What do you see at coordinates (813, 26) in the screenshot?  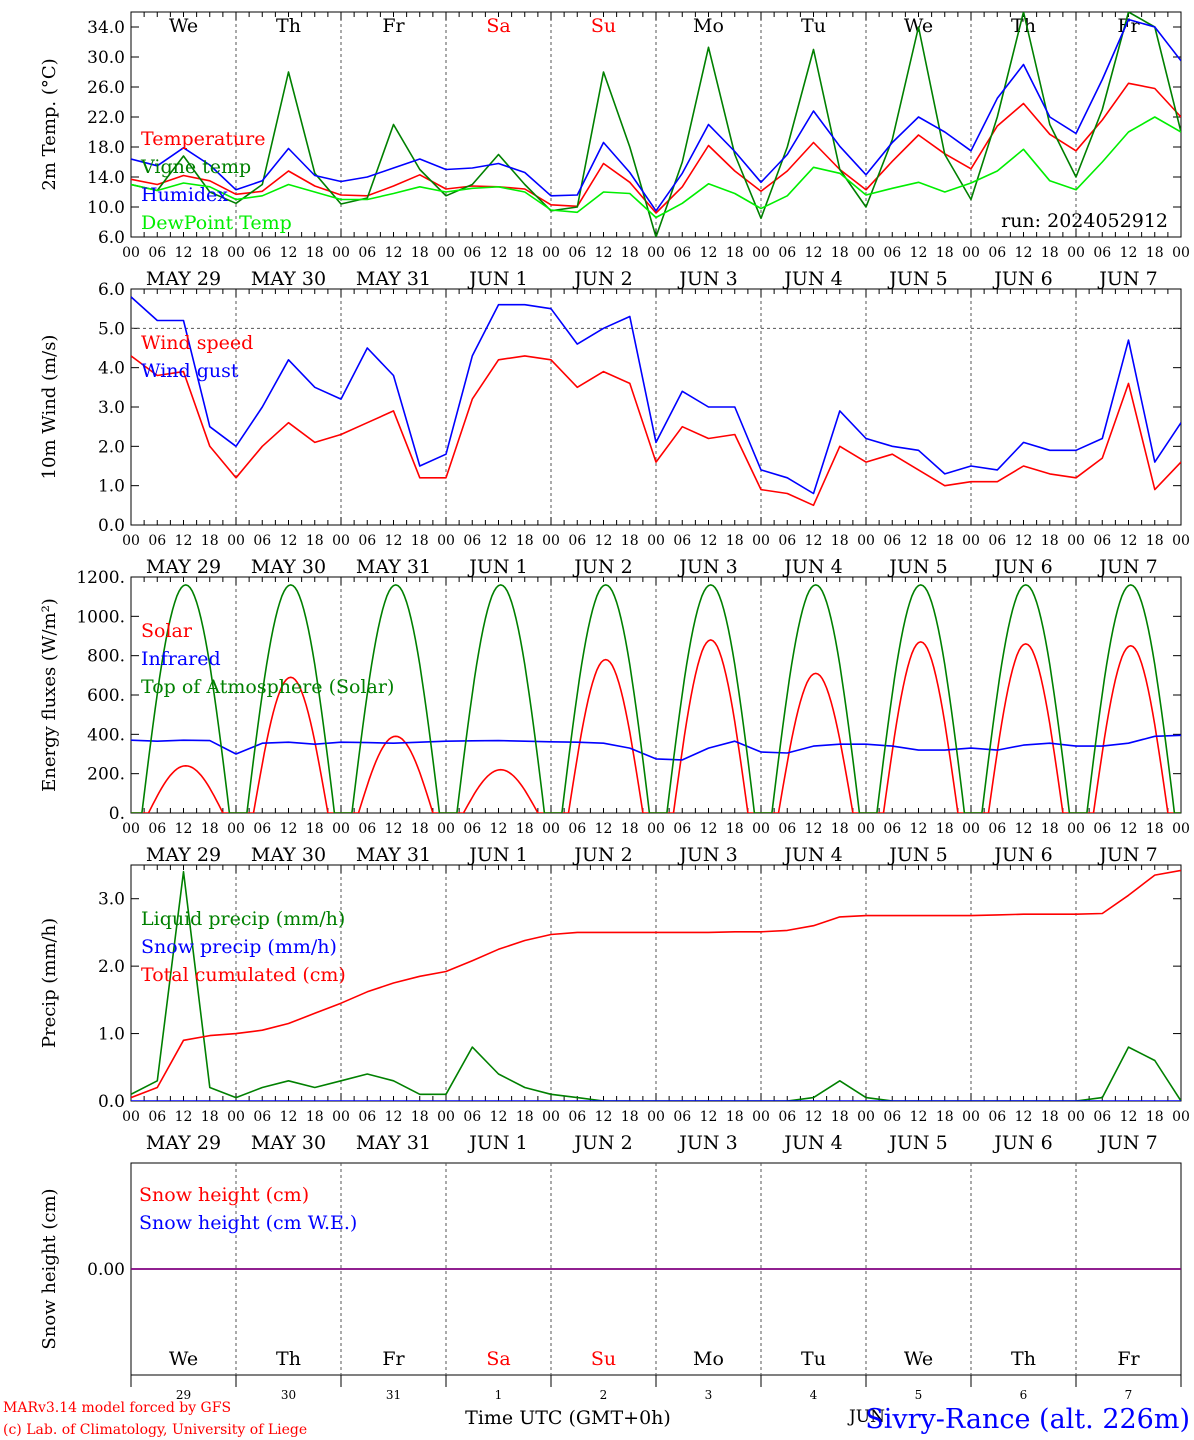 I see `weekday-label: Tu` at bounding box center [813, 26].